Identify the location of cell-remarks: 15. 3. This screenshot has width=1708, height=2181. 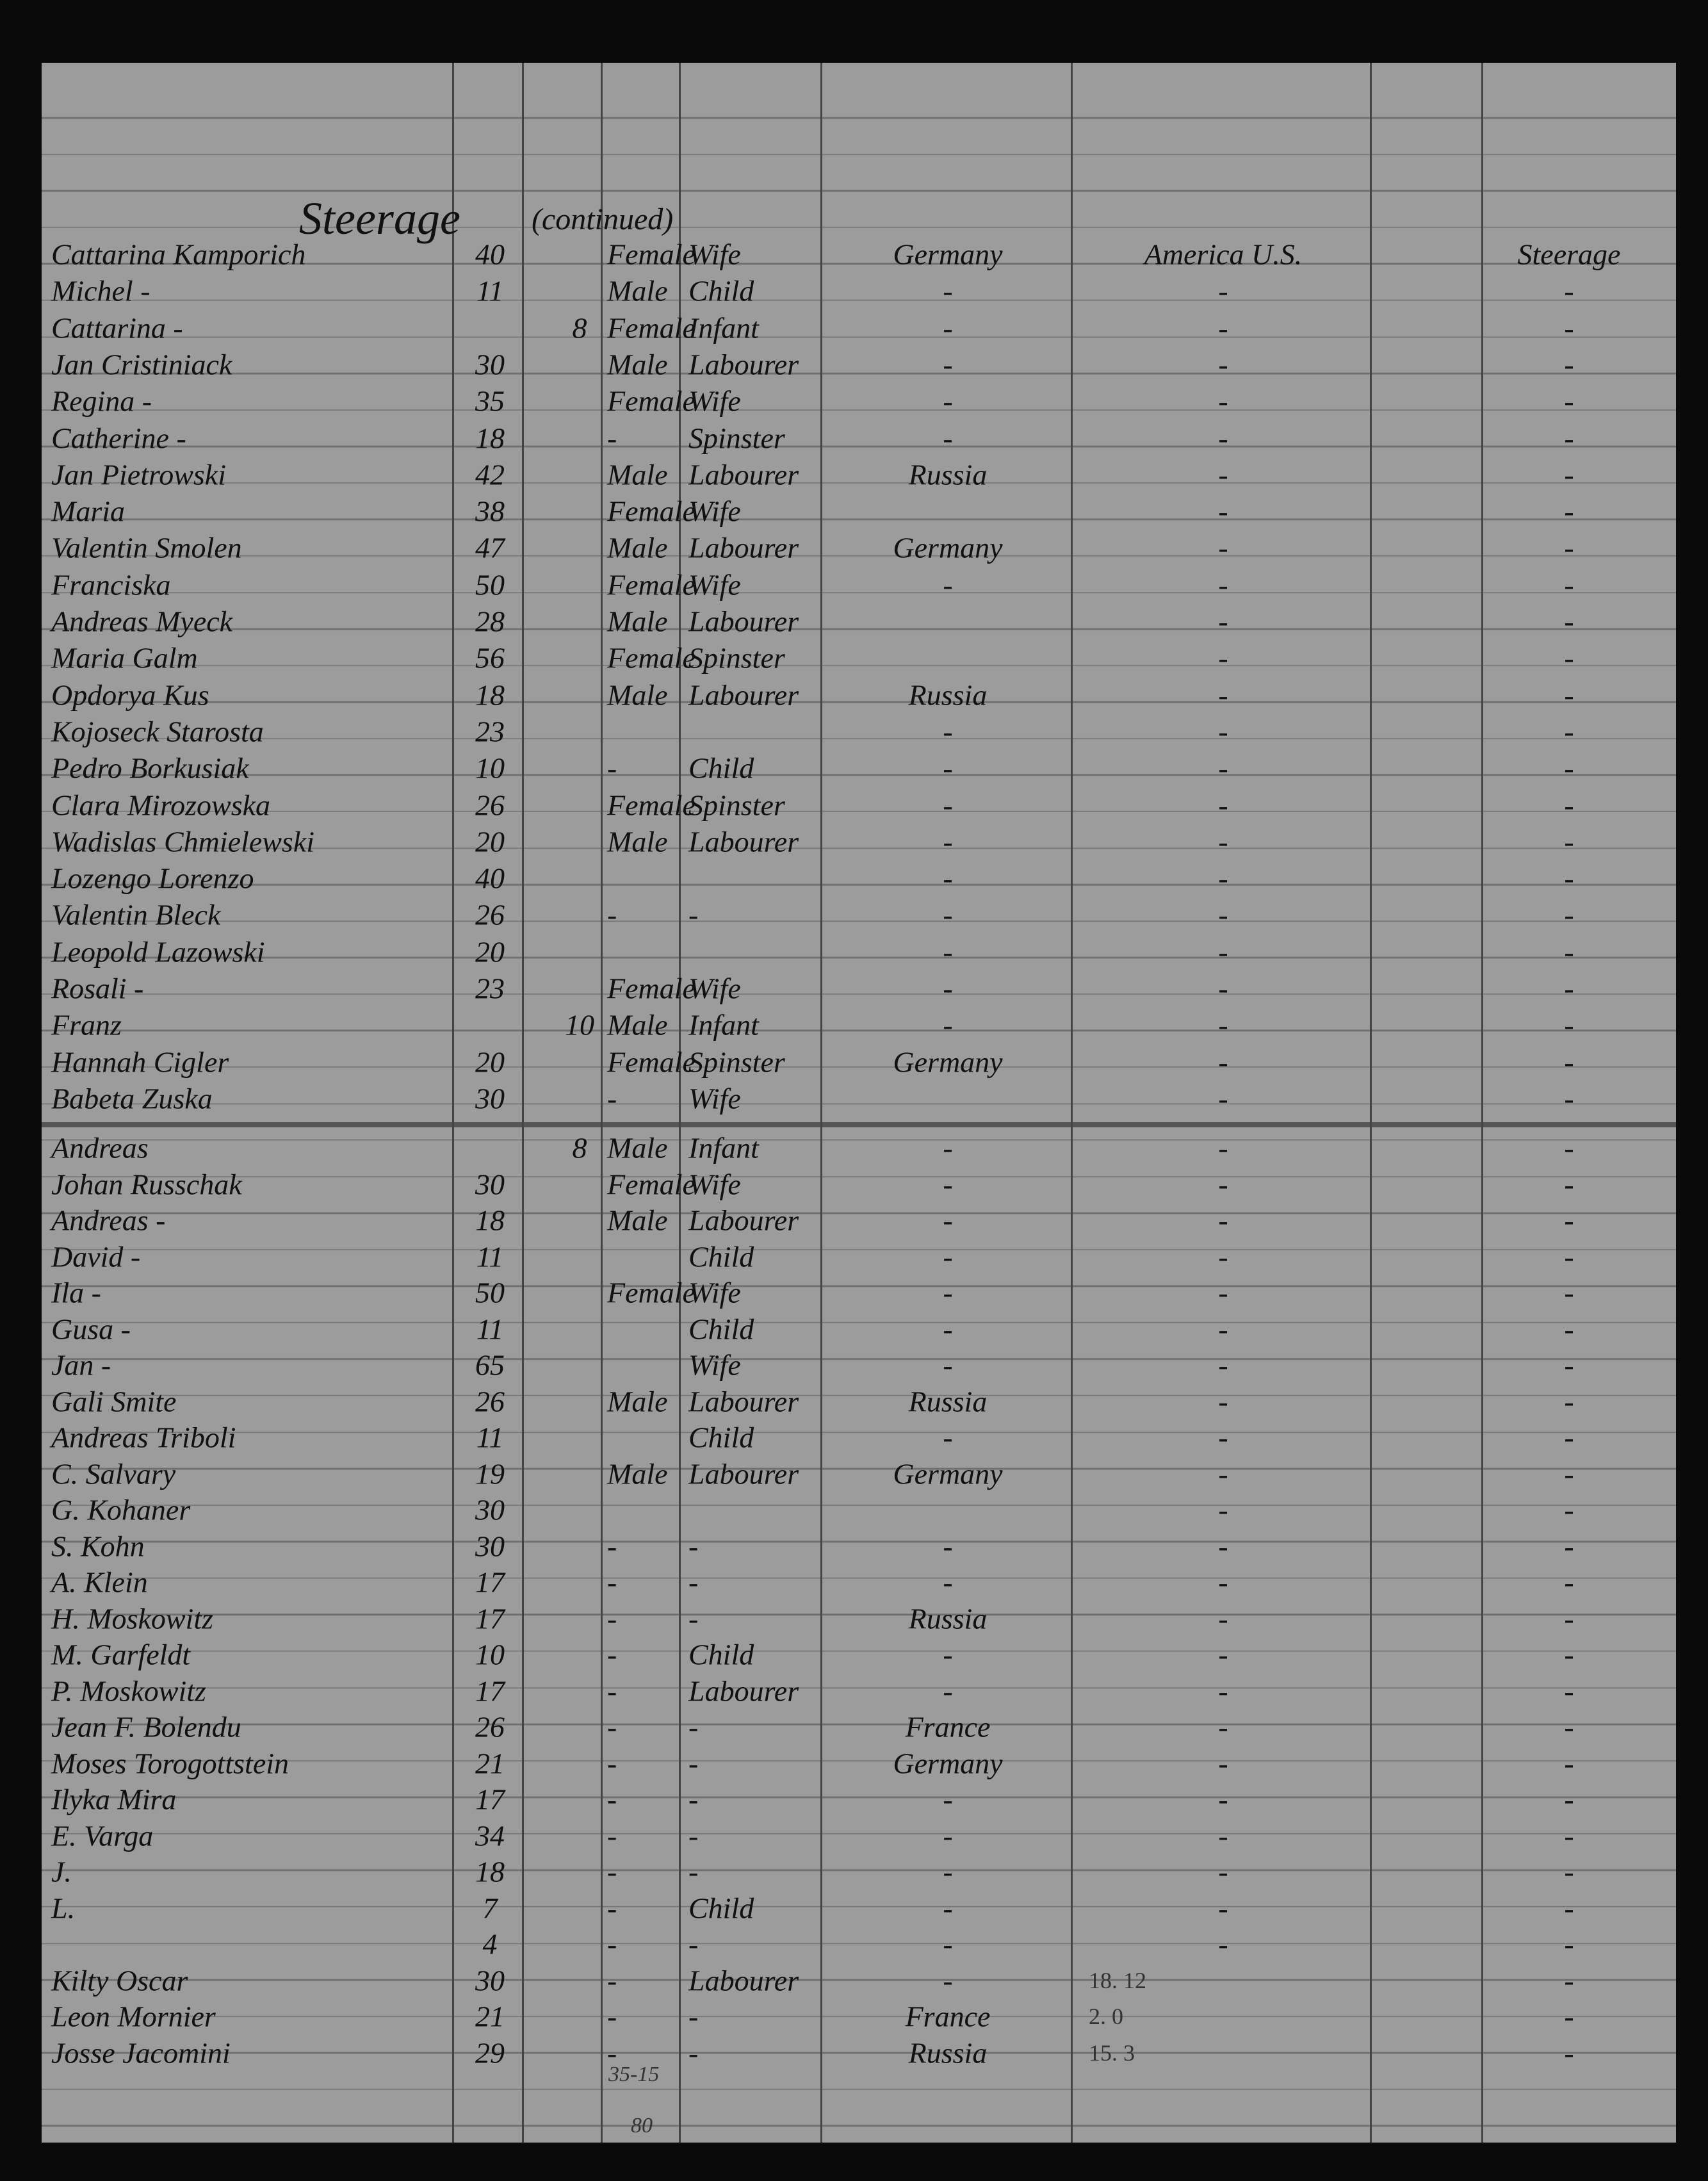
(1112, 2053).